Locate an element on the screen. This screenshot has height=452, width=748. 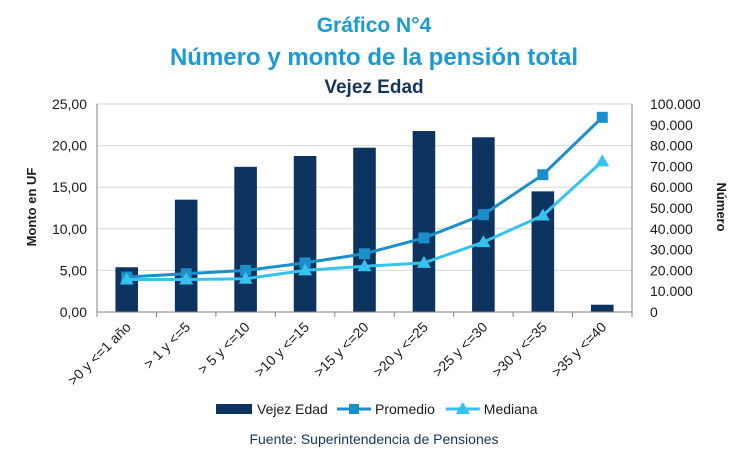
y-tick-label: 20,00 is located at coordinates (69, 146).